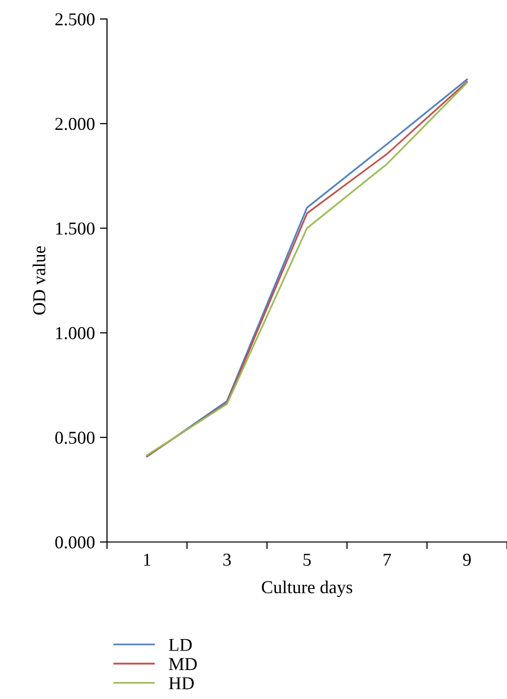 This screenshot has height=699, width=507. I want to click on x-axis-title: Culture days, so click(307, 589).